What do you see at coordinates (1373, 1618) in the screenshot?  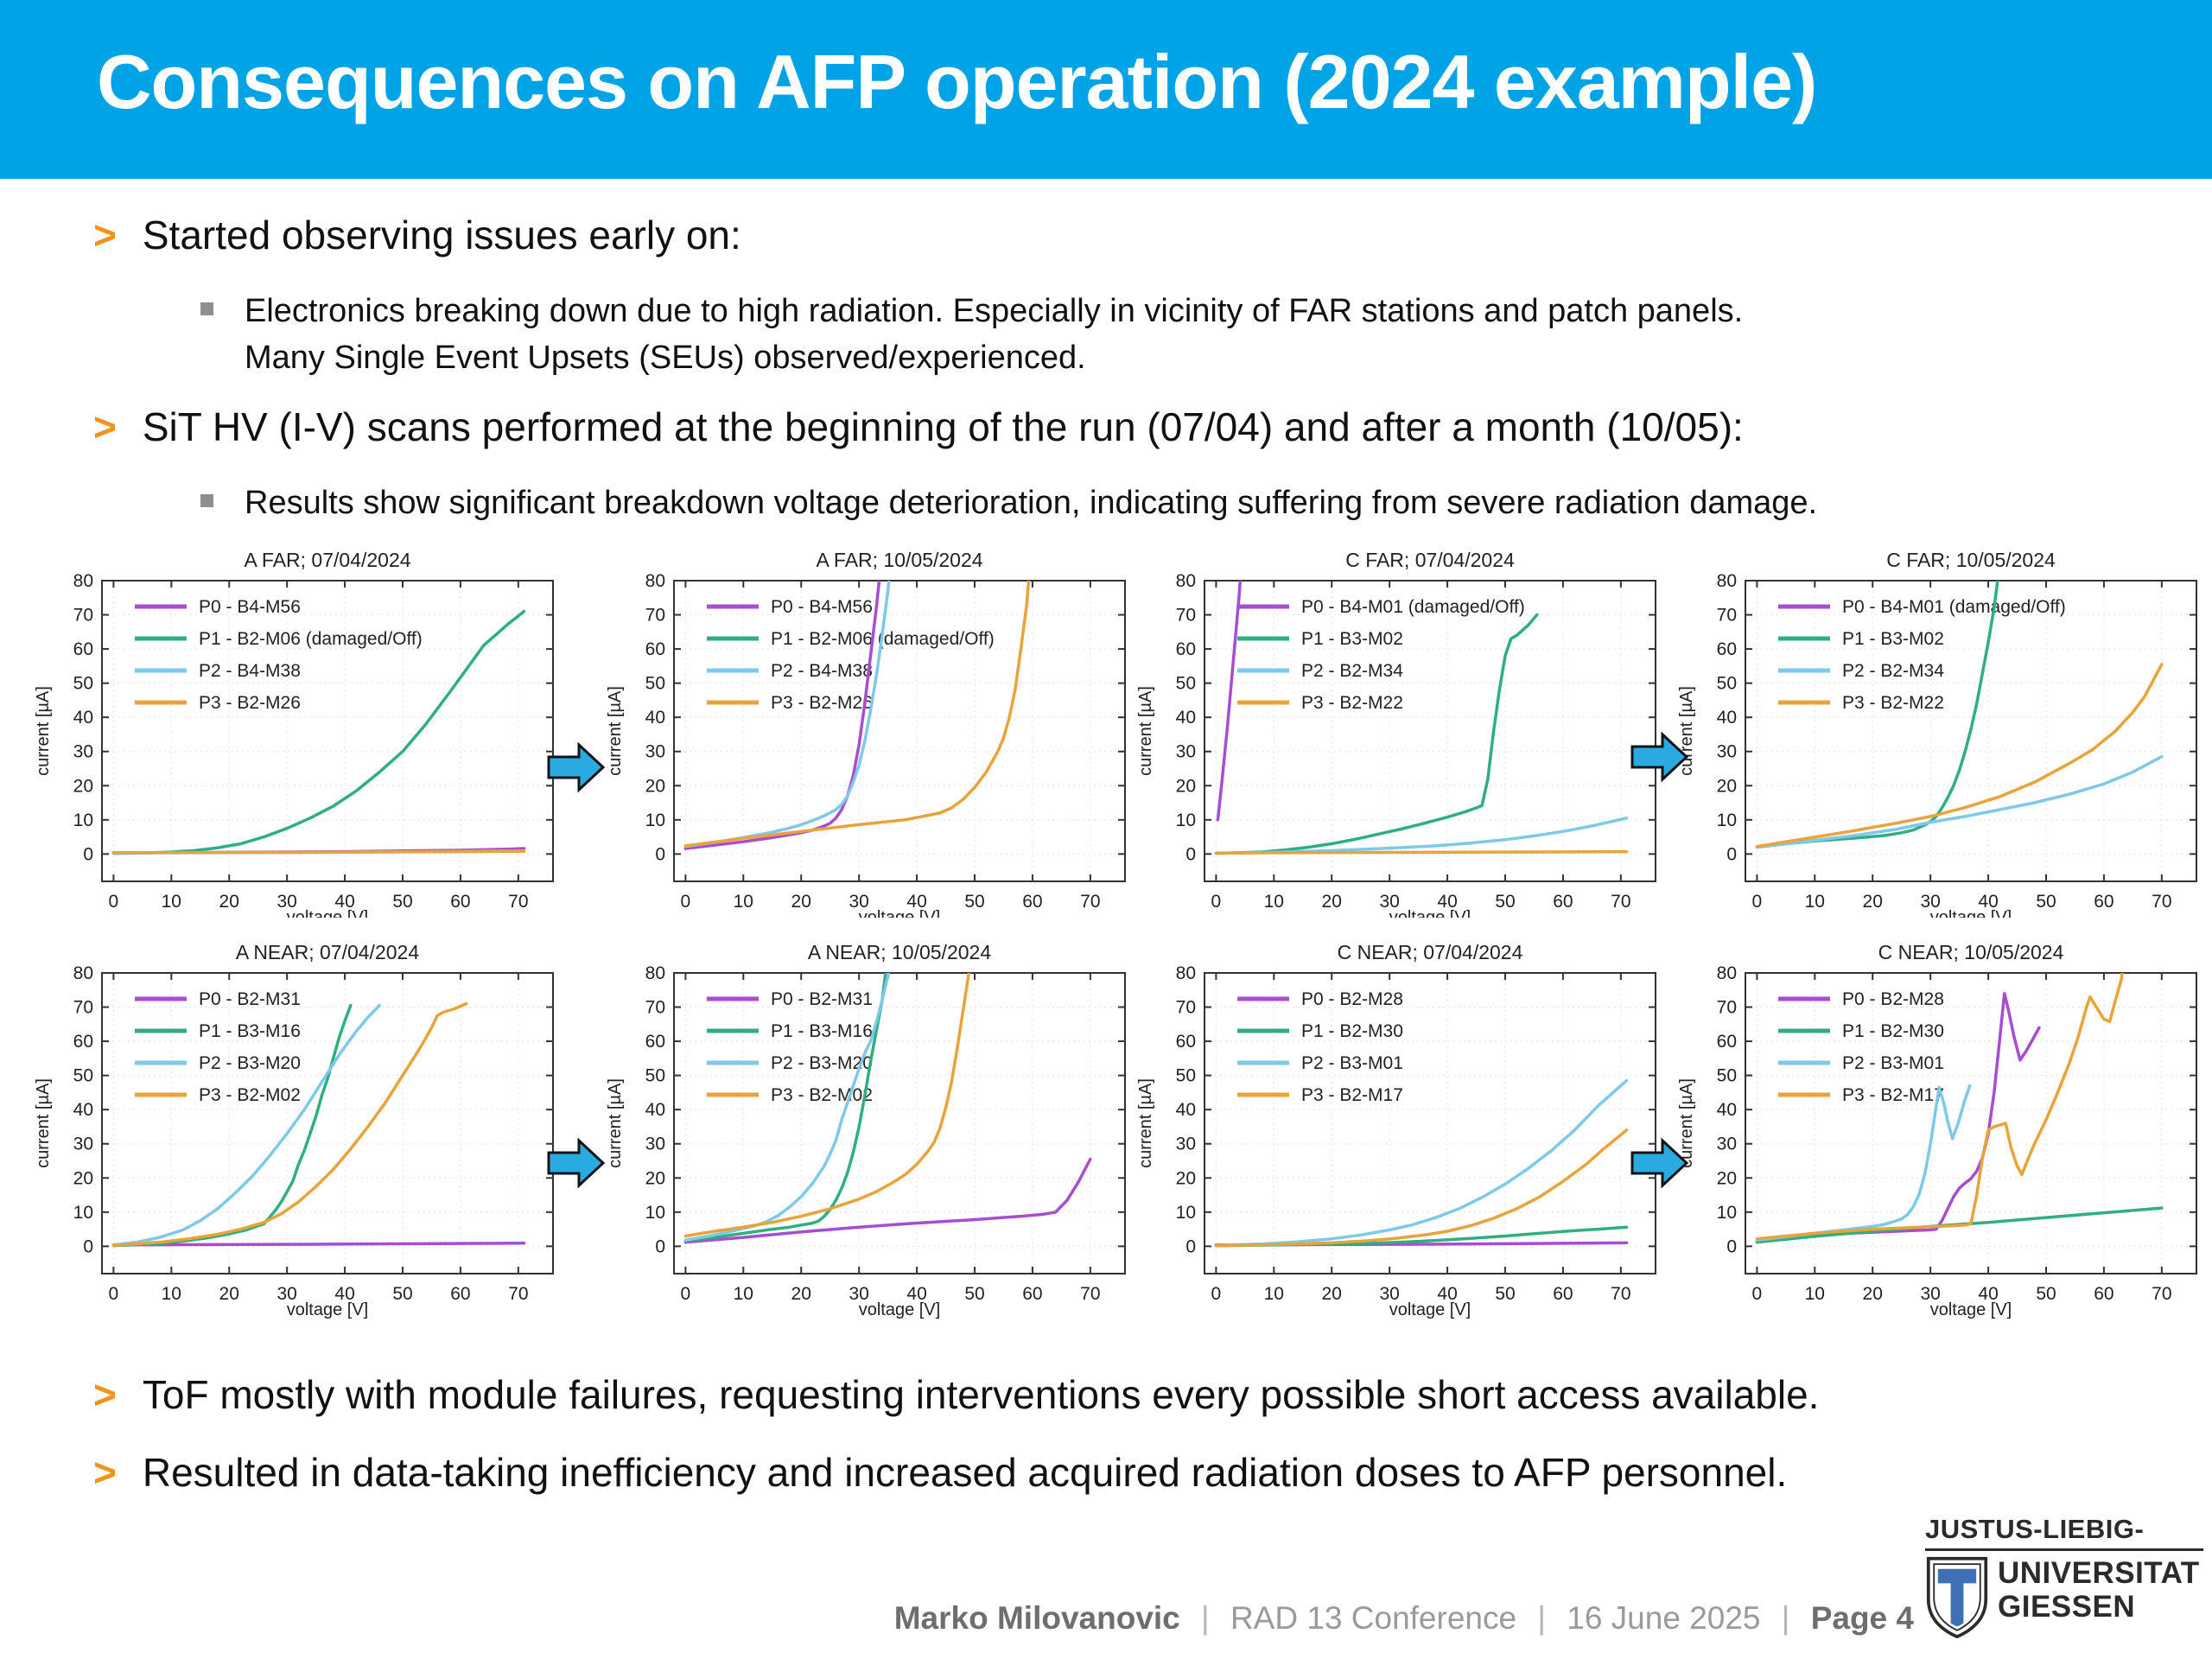 I see `footer-conference: RAD 13 Conference` at bounding box center [1373, 1618].